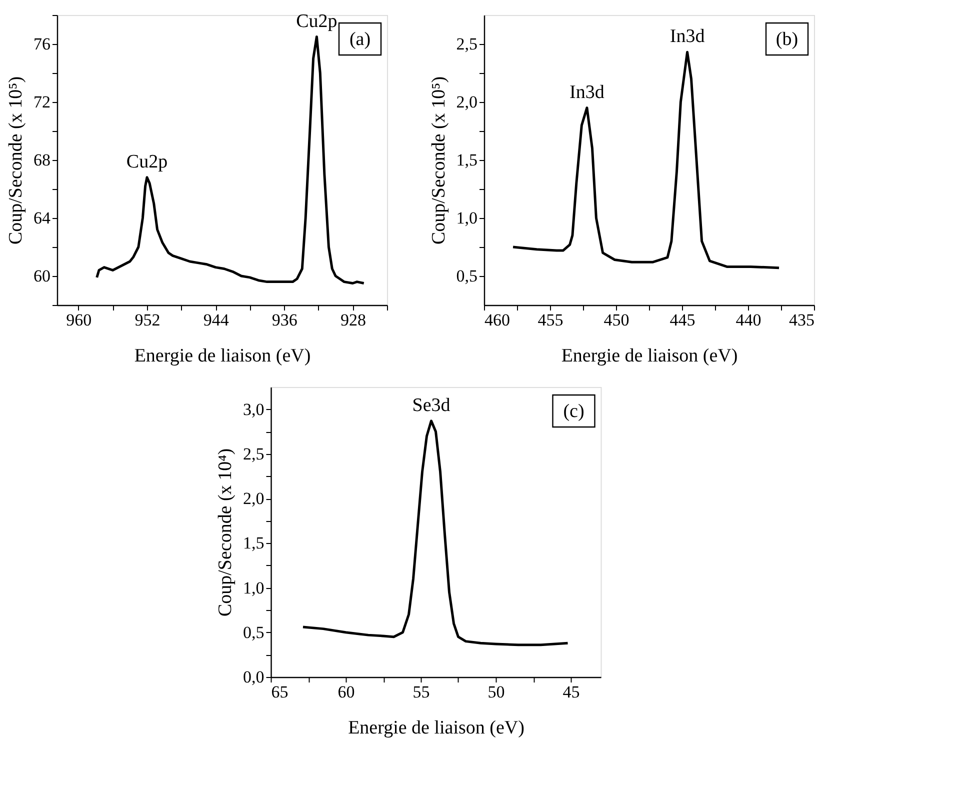 The image size is (969, 811). Describe the element at coordinates (787, 39) in the screenshot. I see `annotation: (b)` at that location.